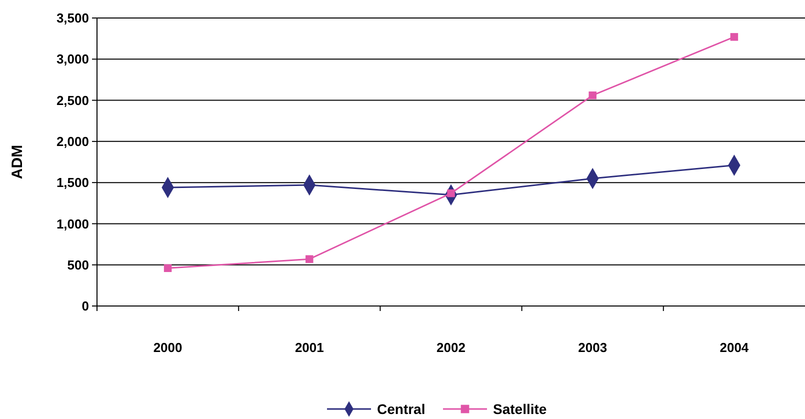 This screenshot has height=419, width=805. What do you see at coordinates (85, 306) in the screenshot?
I see `y-tick-label: 0` at bounding box center [85, 306].